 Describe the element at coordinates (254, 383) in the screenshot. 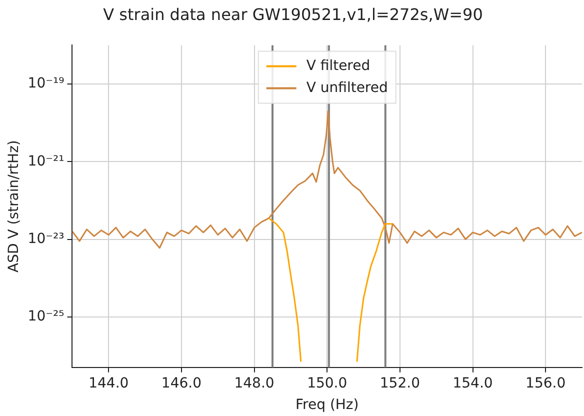

I see `x-tick-label: 148.0` at that location.